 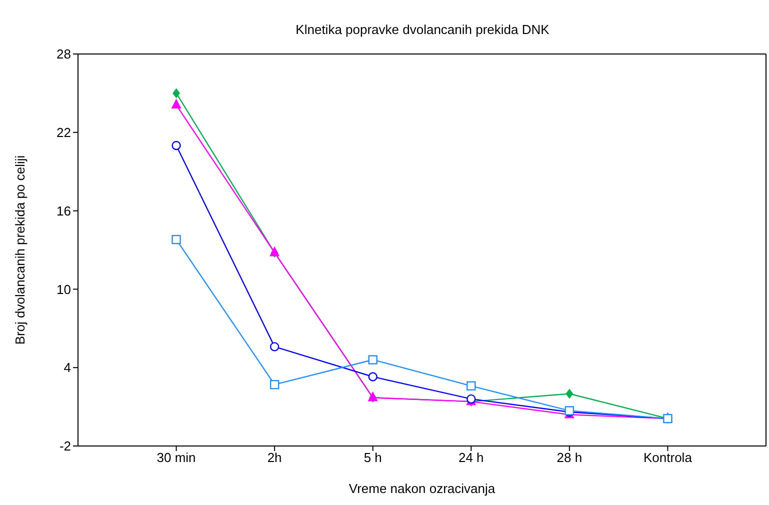 I want to click on x-tick-label: Kontrola, so click(x=668, y=458).